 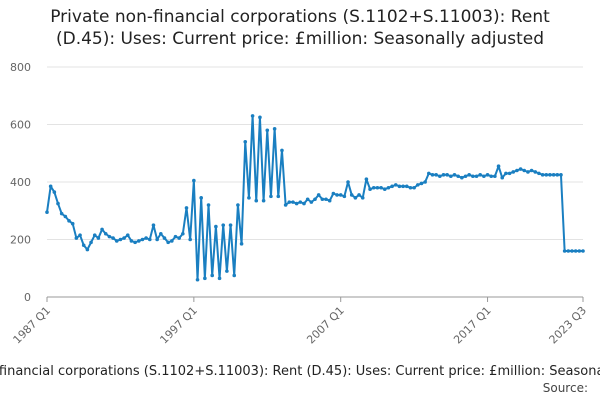 What do you see at coordinates (565, 388) in the screenshot?
I see `source-label: Source:` at bounding box center [565, 388].